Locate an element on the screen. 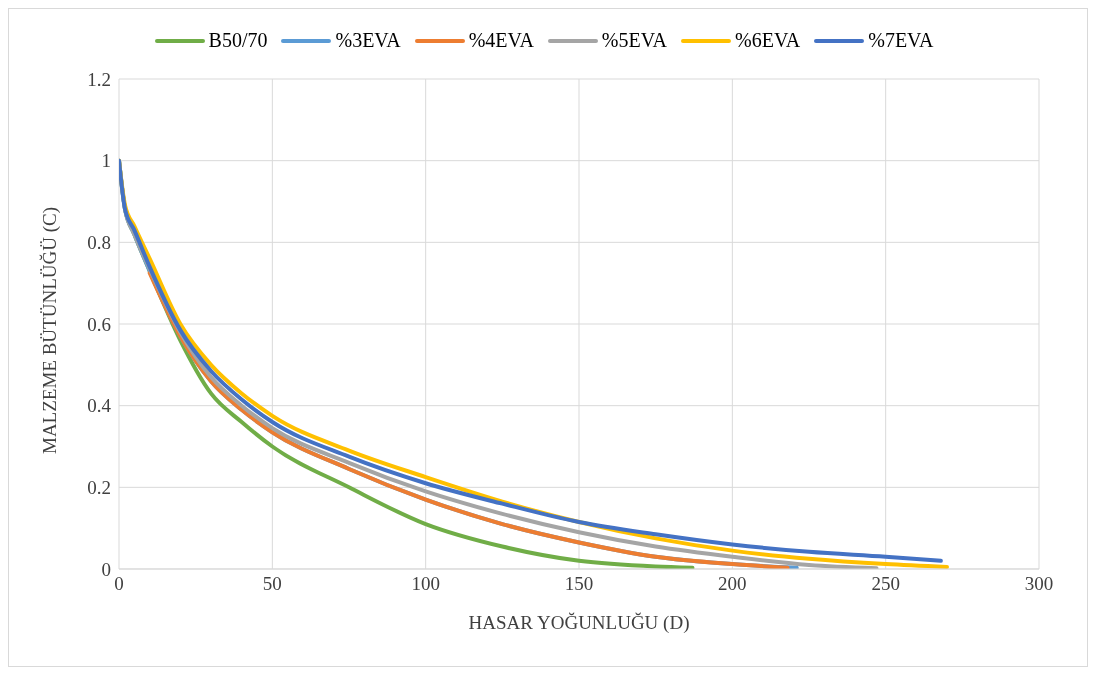 Image resolution: width=1096 pixels, height=675 pixels. y-tick-label: 0.8 is located at coordinates (99, 243).